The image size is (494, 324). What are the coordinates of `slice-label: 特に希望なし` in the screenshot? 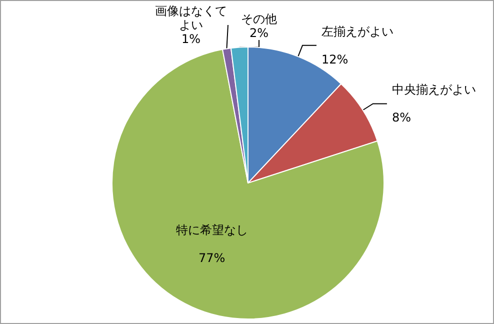 It's located at (212, 230).